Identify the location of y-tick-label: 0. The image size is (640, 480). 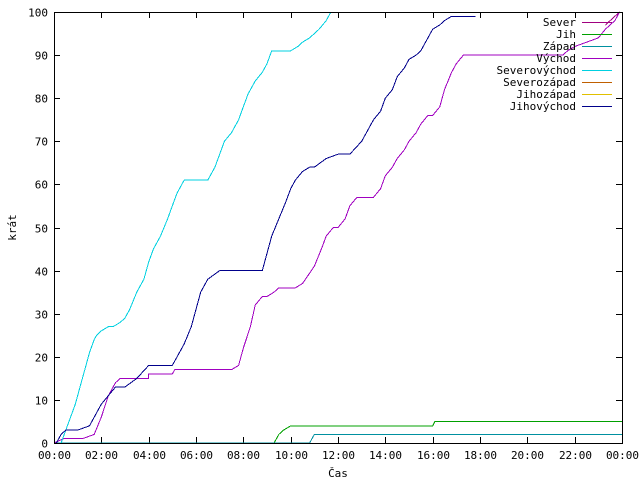
(44, 444).